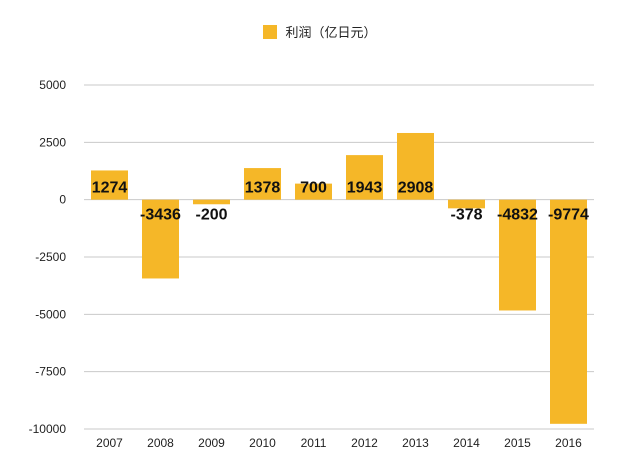 Image resolution: width=640 pixels, height=449 pixels. Describe the element at coordinates (331, 32) in the screenshot. I see `legend-label: 利润（亿日元）` at that location.